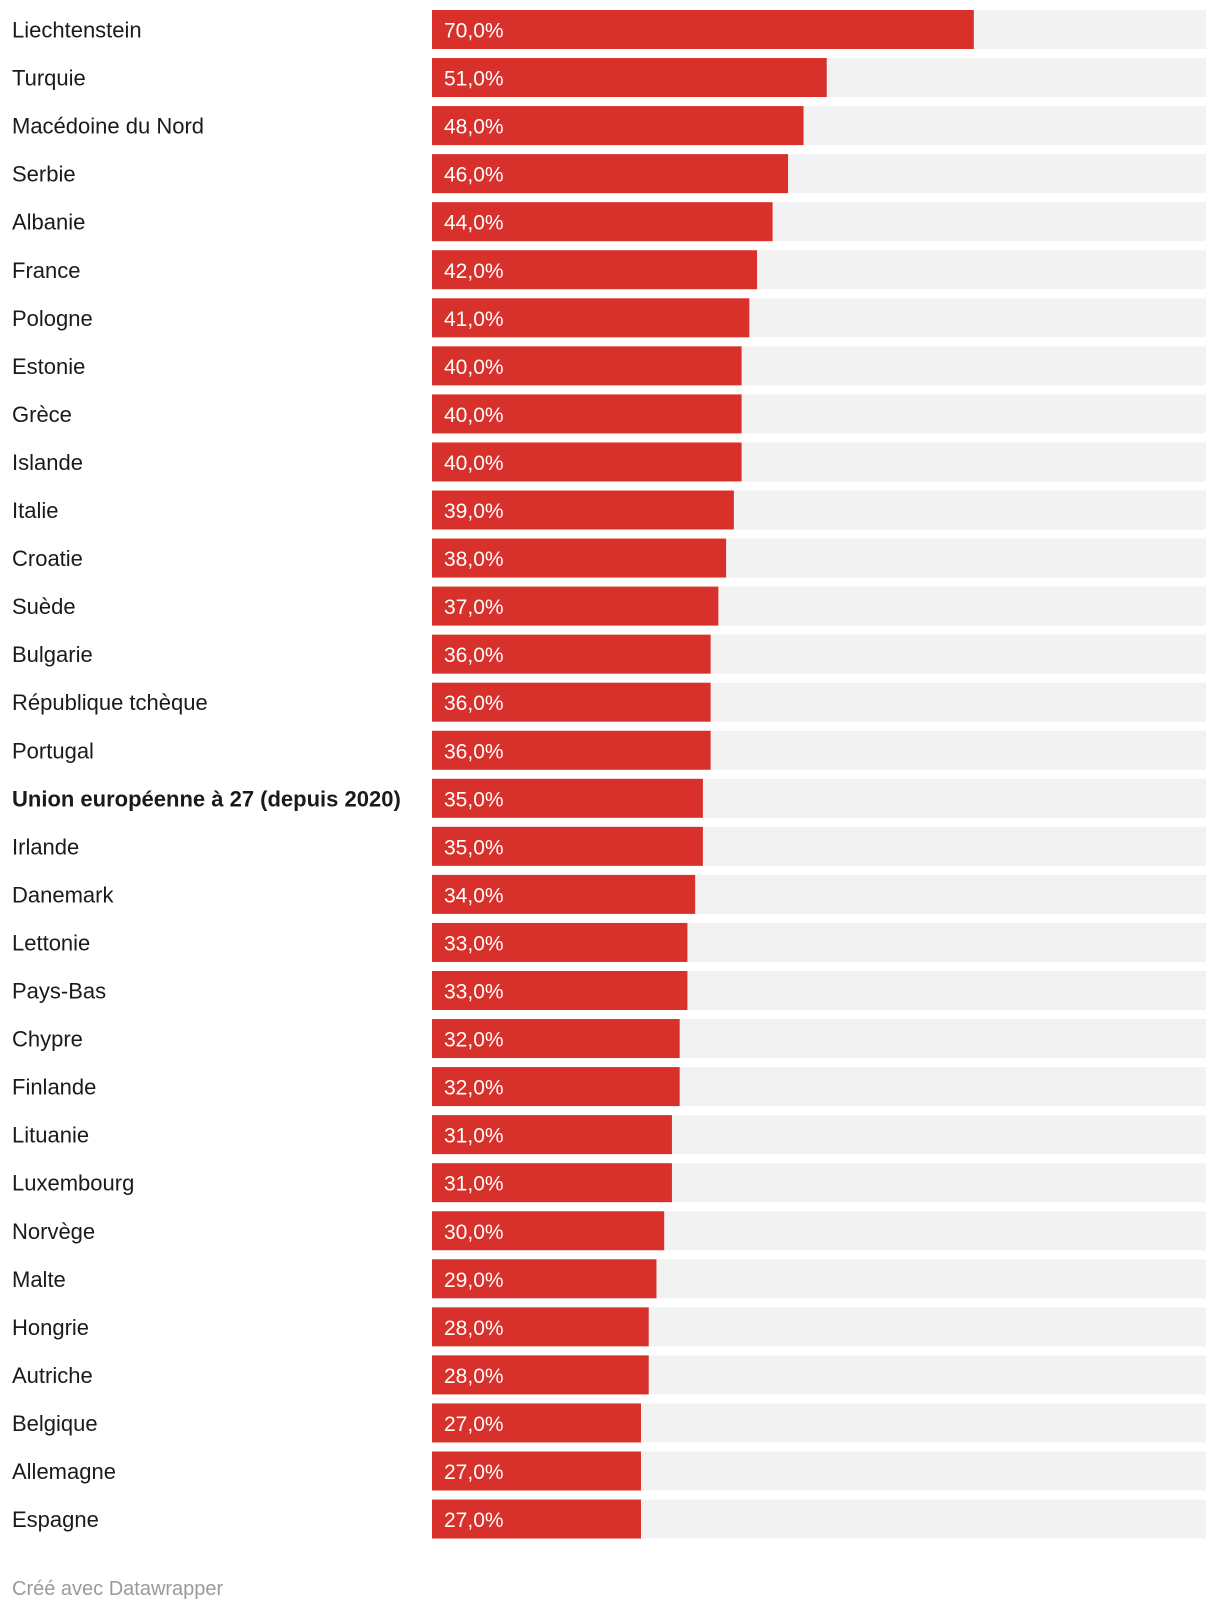 This screenshot has height=1614, width=1220. What do you see at coordinates (44, 174) in the screenshot?
I see `category-label: Serbie` at bounding box center [44, 174].